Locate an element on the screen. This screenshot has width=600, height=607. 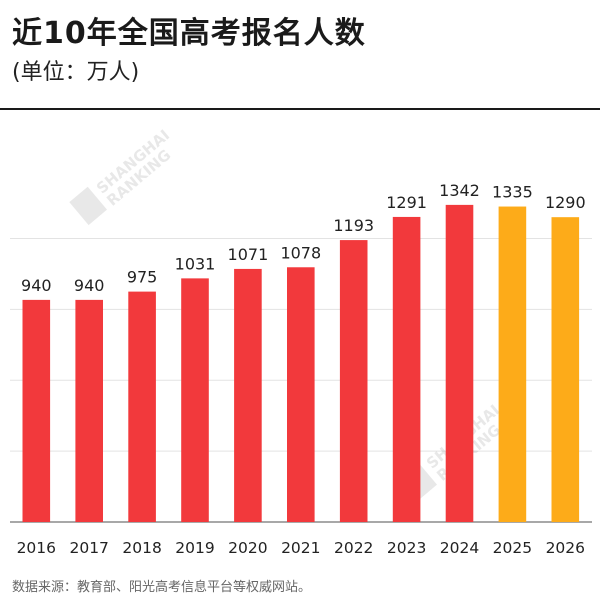
header-divider is located at coordinates (300, 109).